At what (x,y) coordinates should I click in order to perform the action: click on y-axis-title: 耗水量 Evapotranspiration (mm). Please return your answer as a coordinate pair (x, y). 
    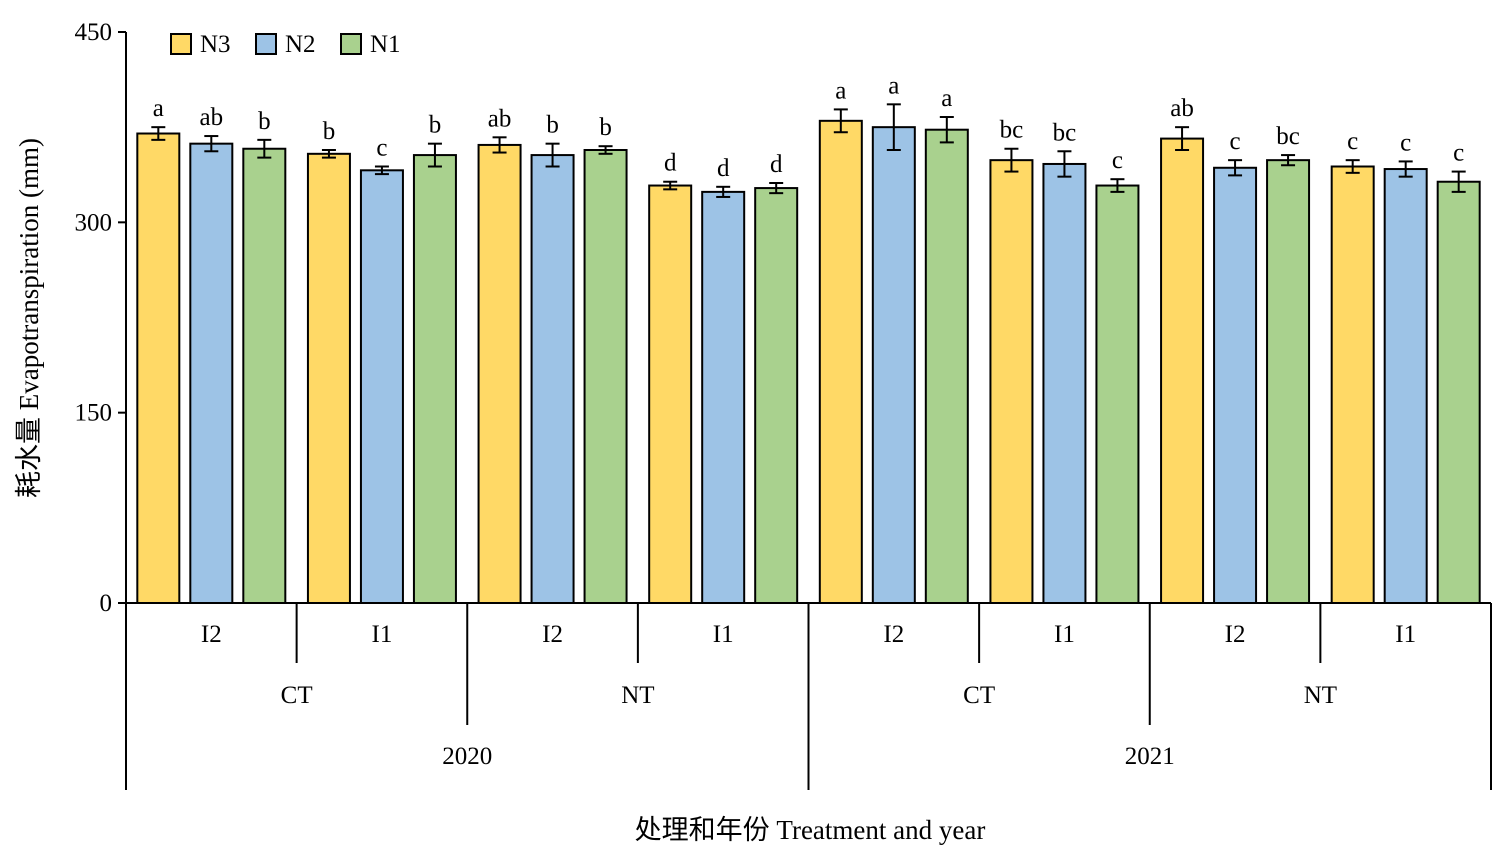
    Looking at the image, I should click on (29, 318).